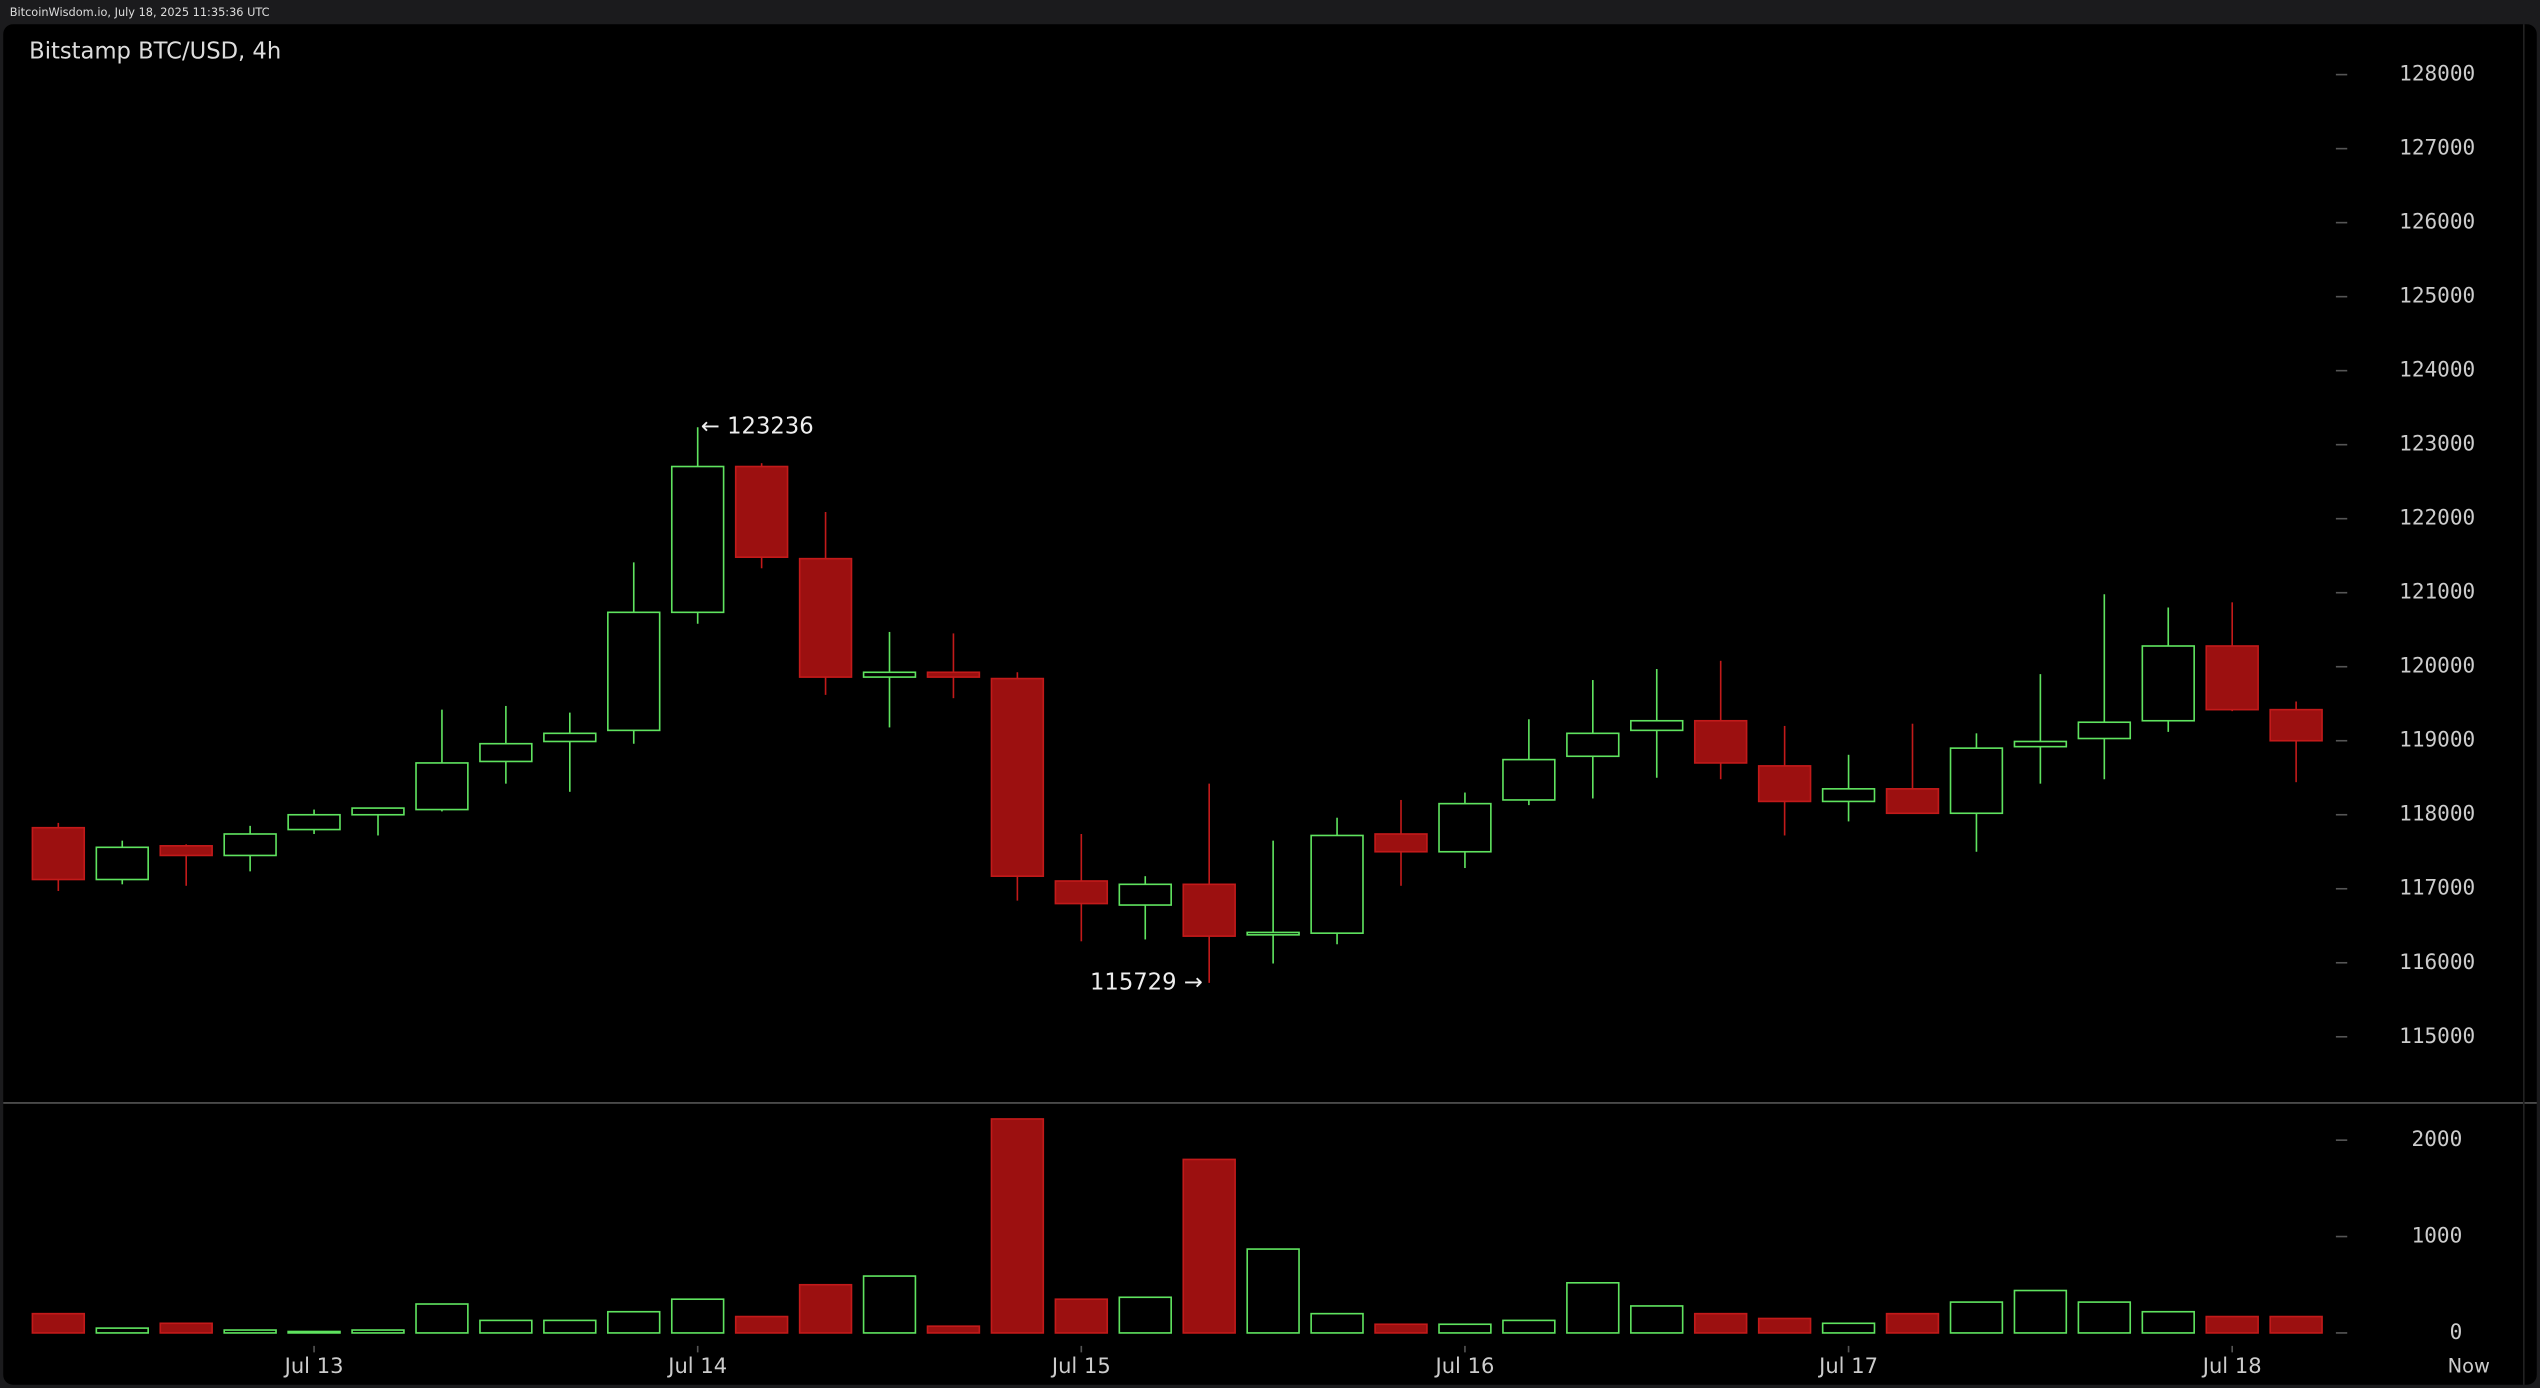 The image size is (2540, 1388). I want to click on y-tick-label: 126000, so click(2437, 221).